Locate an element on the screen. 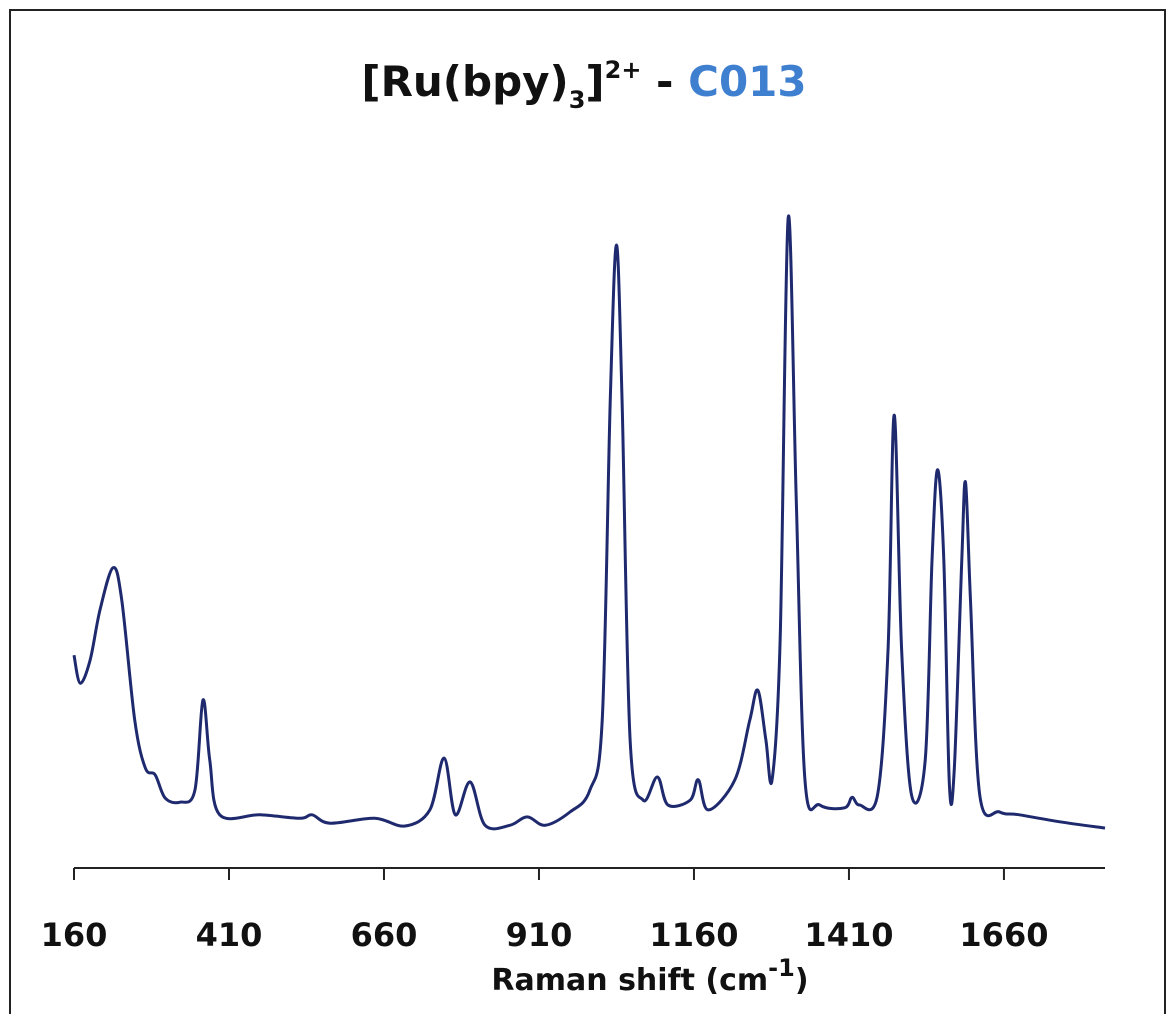 This screenshot has height=1014, width=1168. x-tick-label: 1410 is located at coordinates (848, 935).